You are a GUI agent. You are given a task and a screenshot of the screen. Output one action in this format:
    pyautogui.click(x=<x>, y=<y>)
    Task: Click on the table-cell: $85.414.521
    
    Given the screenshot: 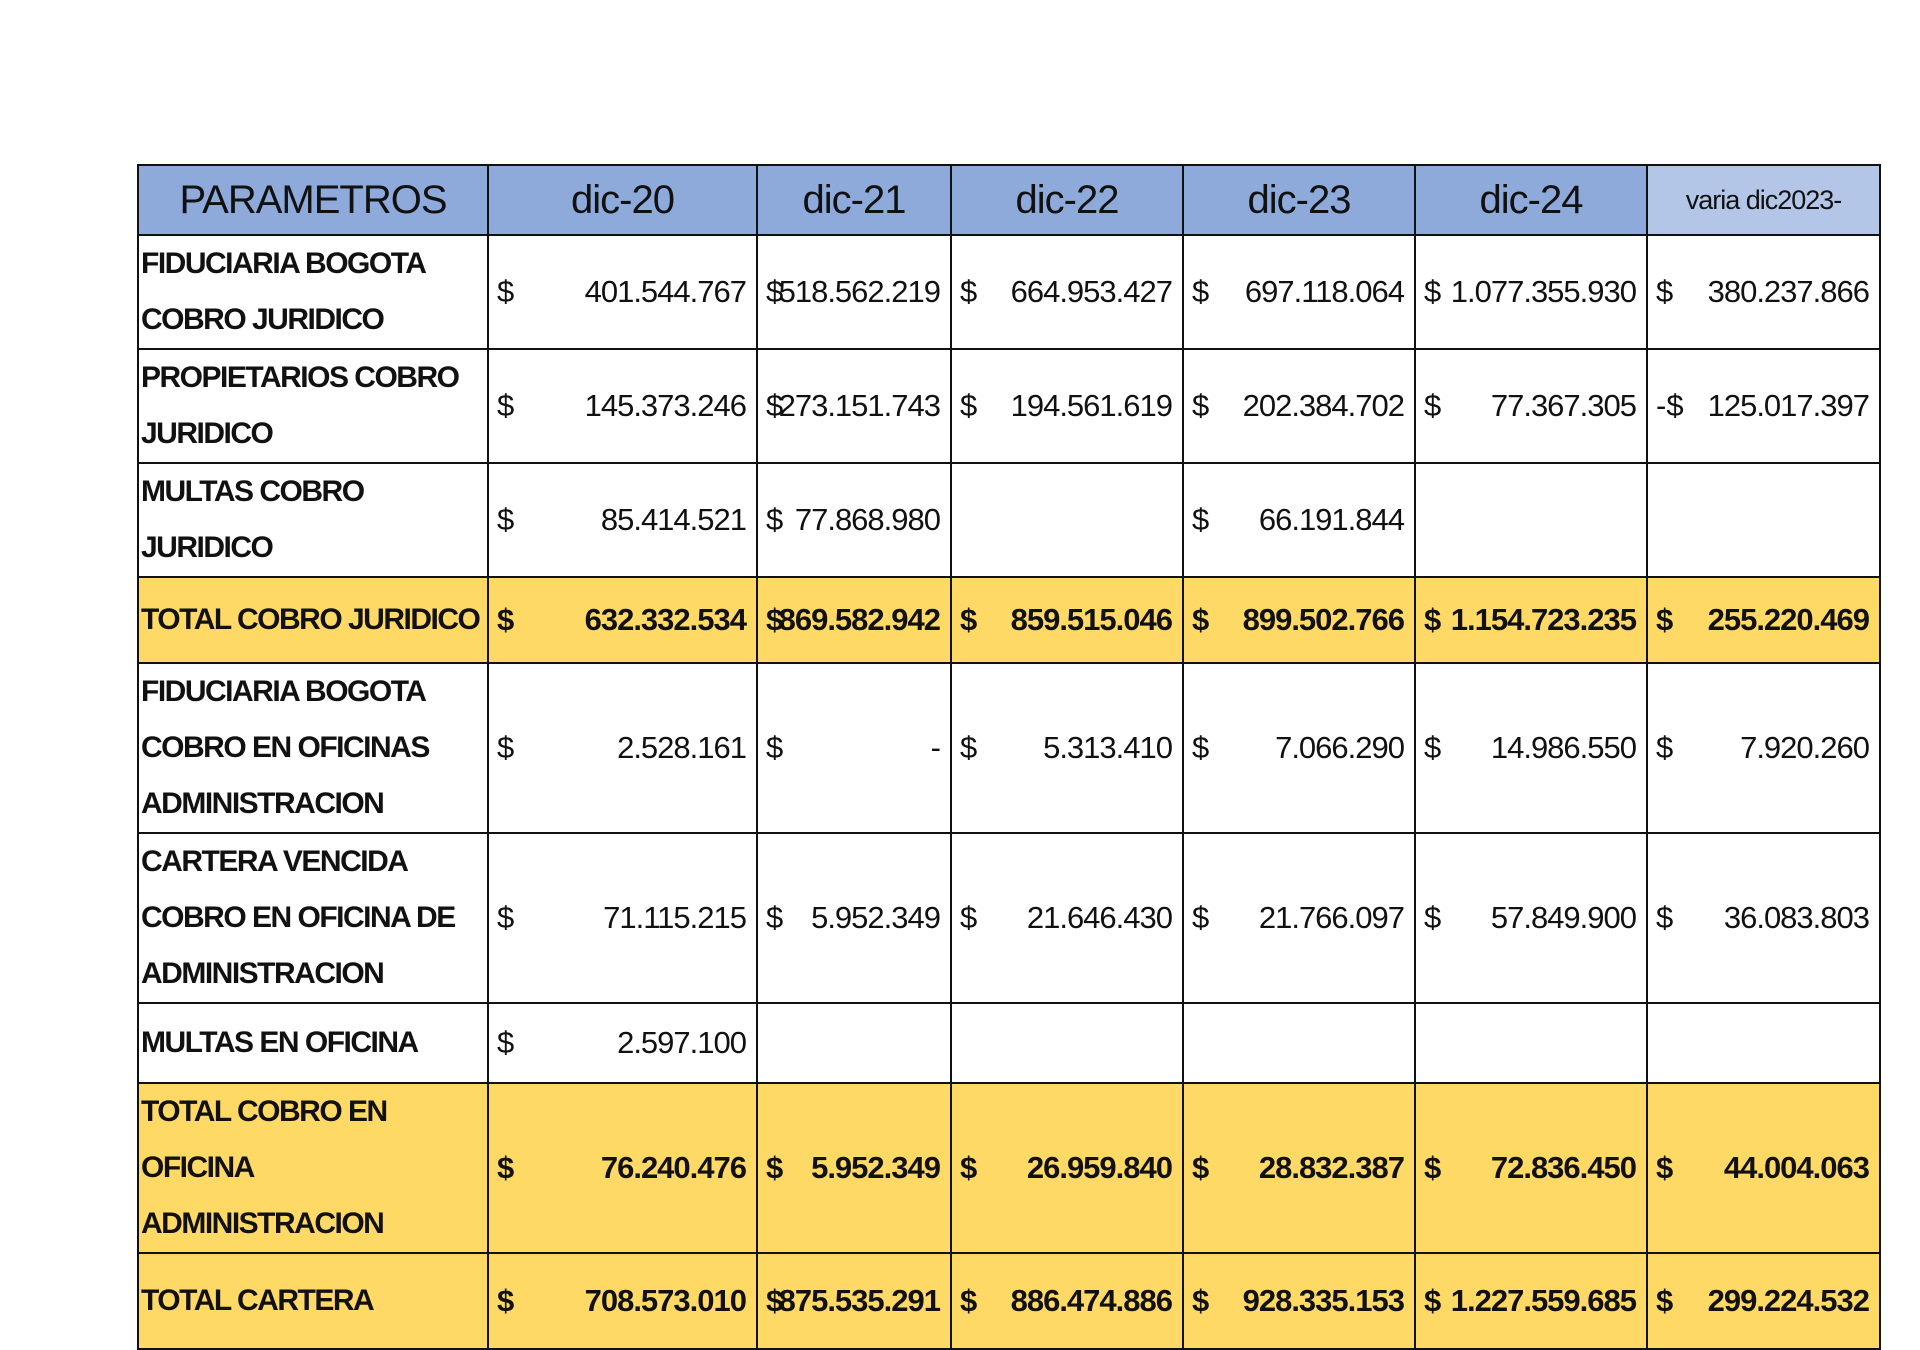 What is the action you would take?
    pyautogui.click(x=622, y=520)
    